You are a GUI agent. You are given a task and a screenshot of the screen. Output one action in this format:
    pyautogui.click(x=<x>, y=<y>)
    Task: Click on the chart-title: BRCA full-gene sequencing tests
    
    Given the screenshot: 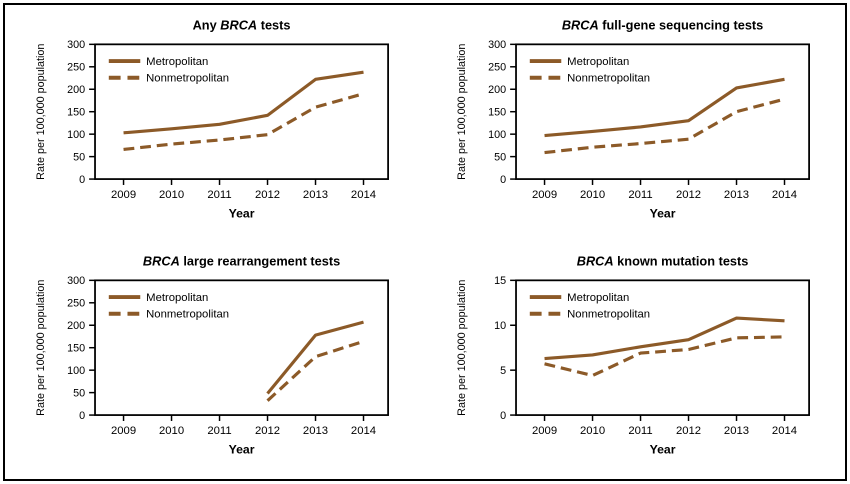 What is the action you would take?
    pyautogui.click(x=662, y=25)
    